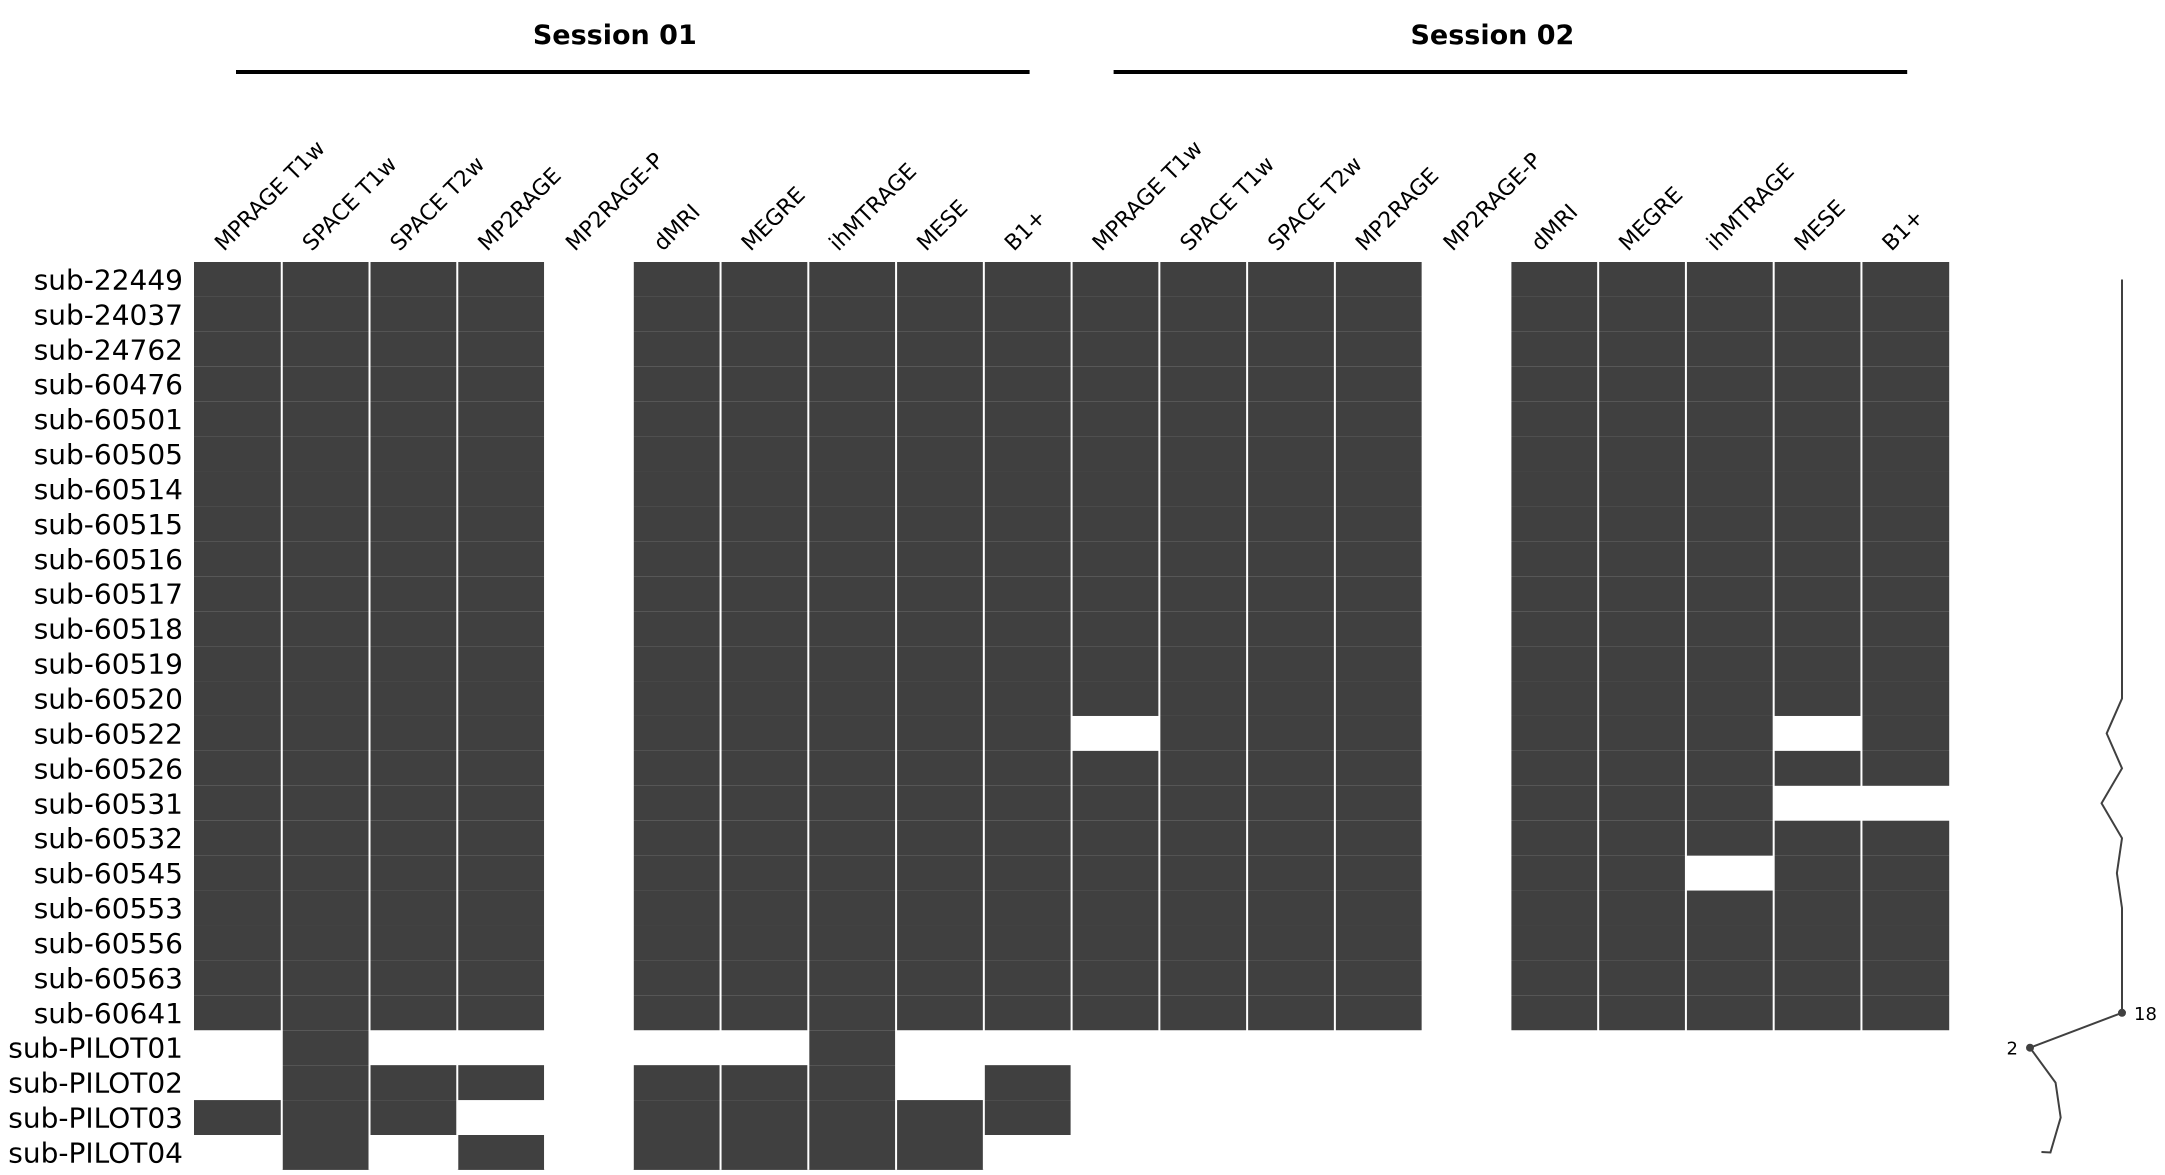 The width and height of the screenshot is (2165, 1175). Describe the element at coordinates (108, 629) in the screenshot. I see `row-label: sub-60518` at that location.